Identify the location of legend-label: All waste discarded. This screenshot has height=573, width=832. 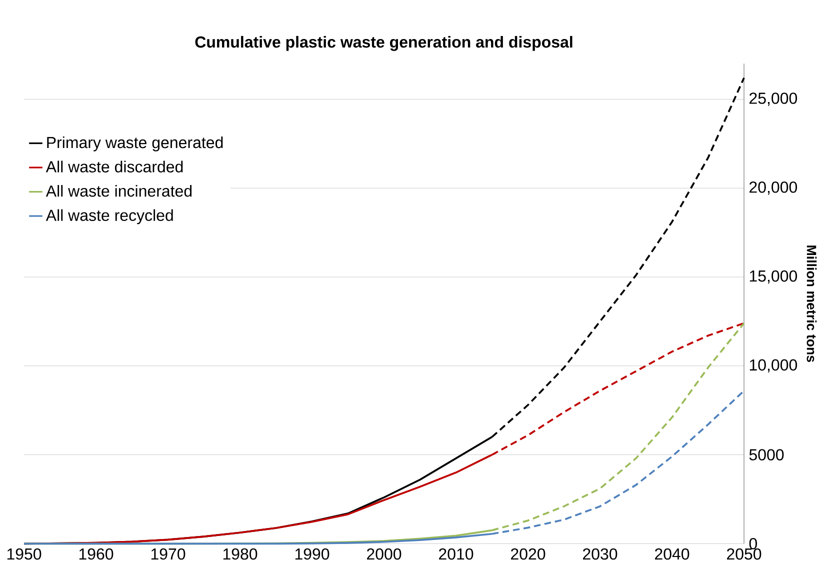
(114, 166).